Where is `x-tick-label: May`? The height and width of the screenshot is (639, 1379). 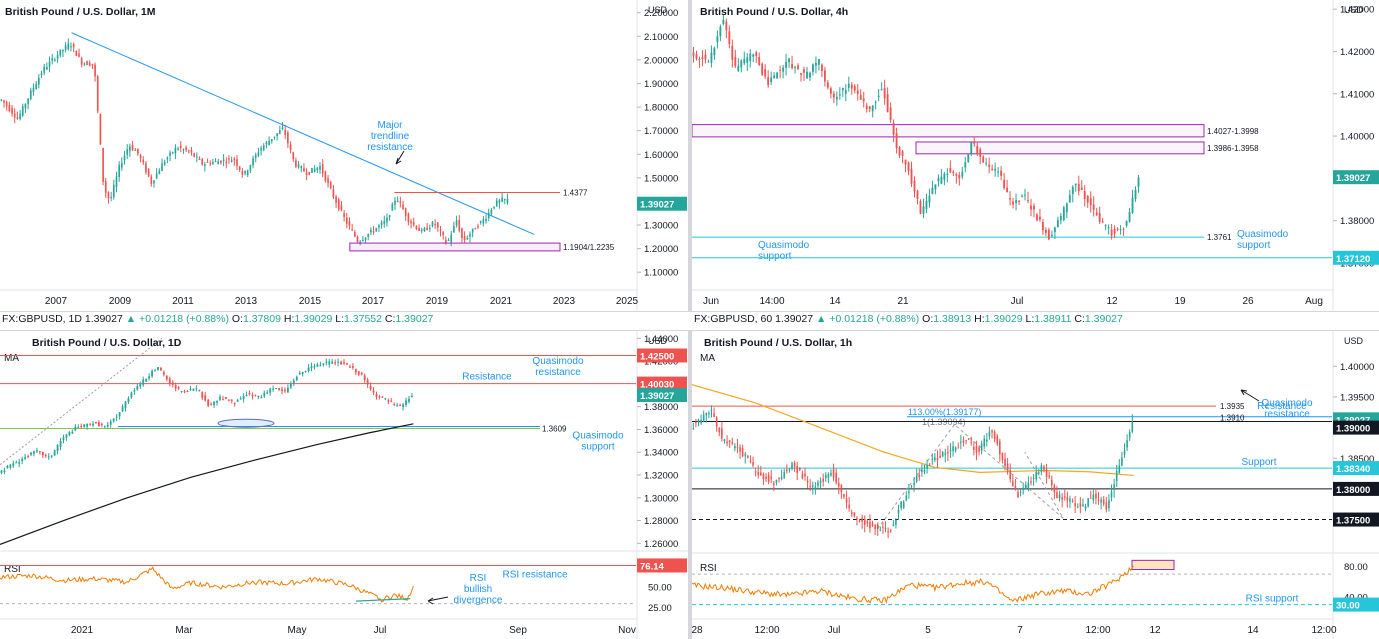 x-tick-label: May is located at coordinates (297, 630).